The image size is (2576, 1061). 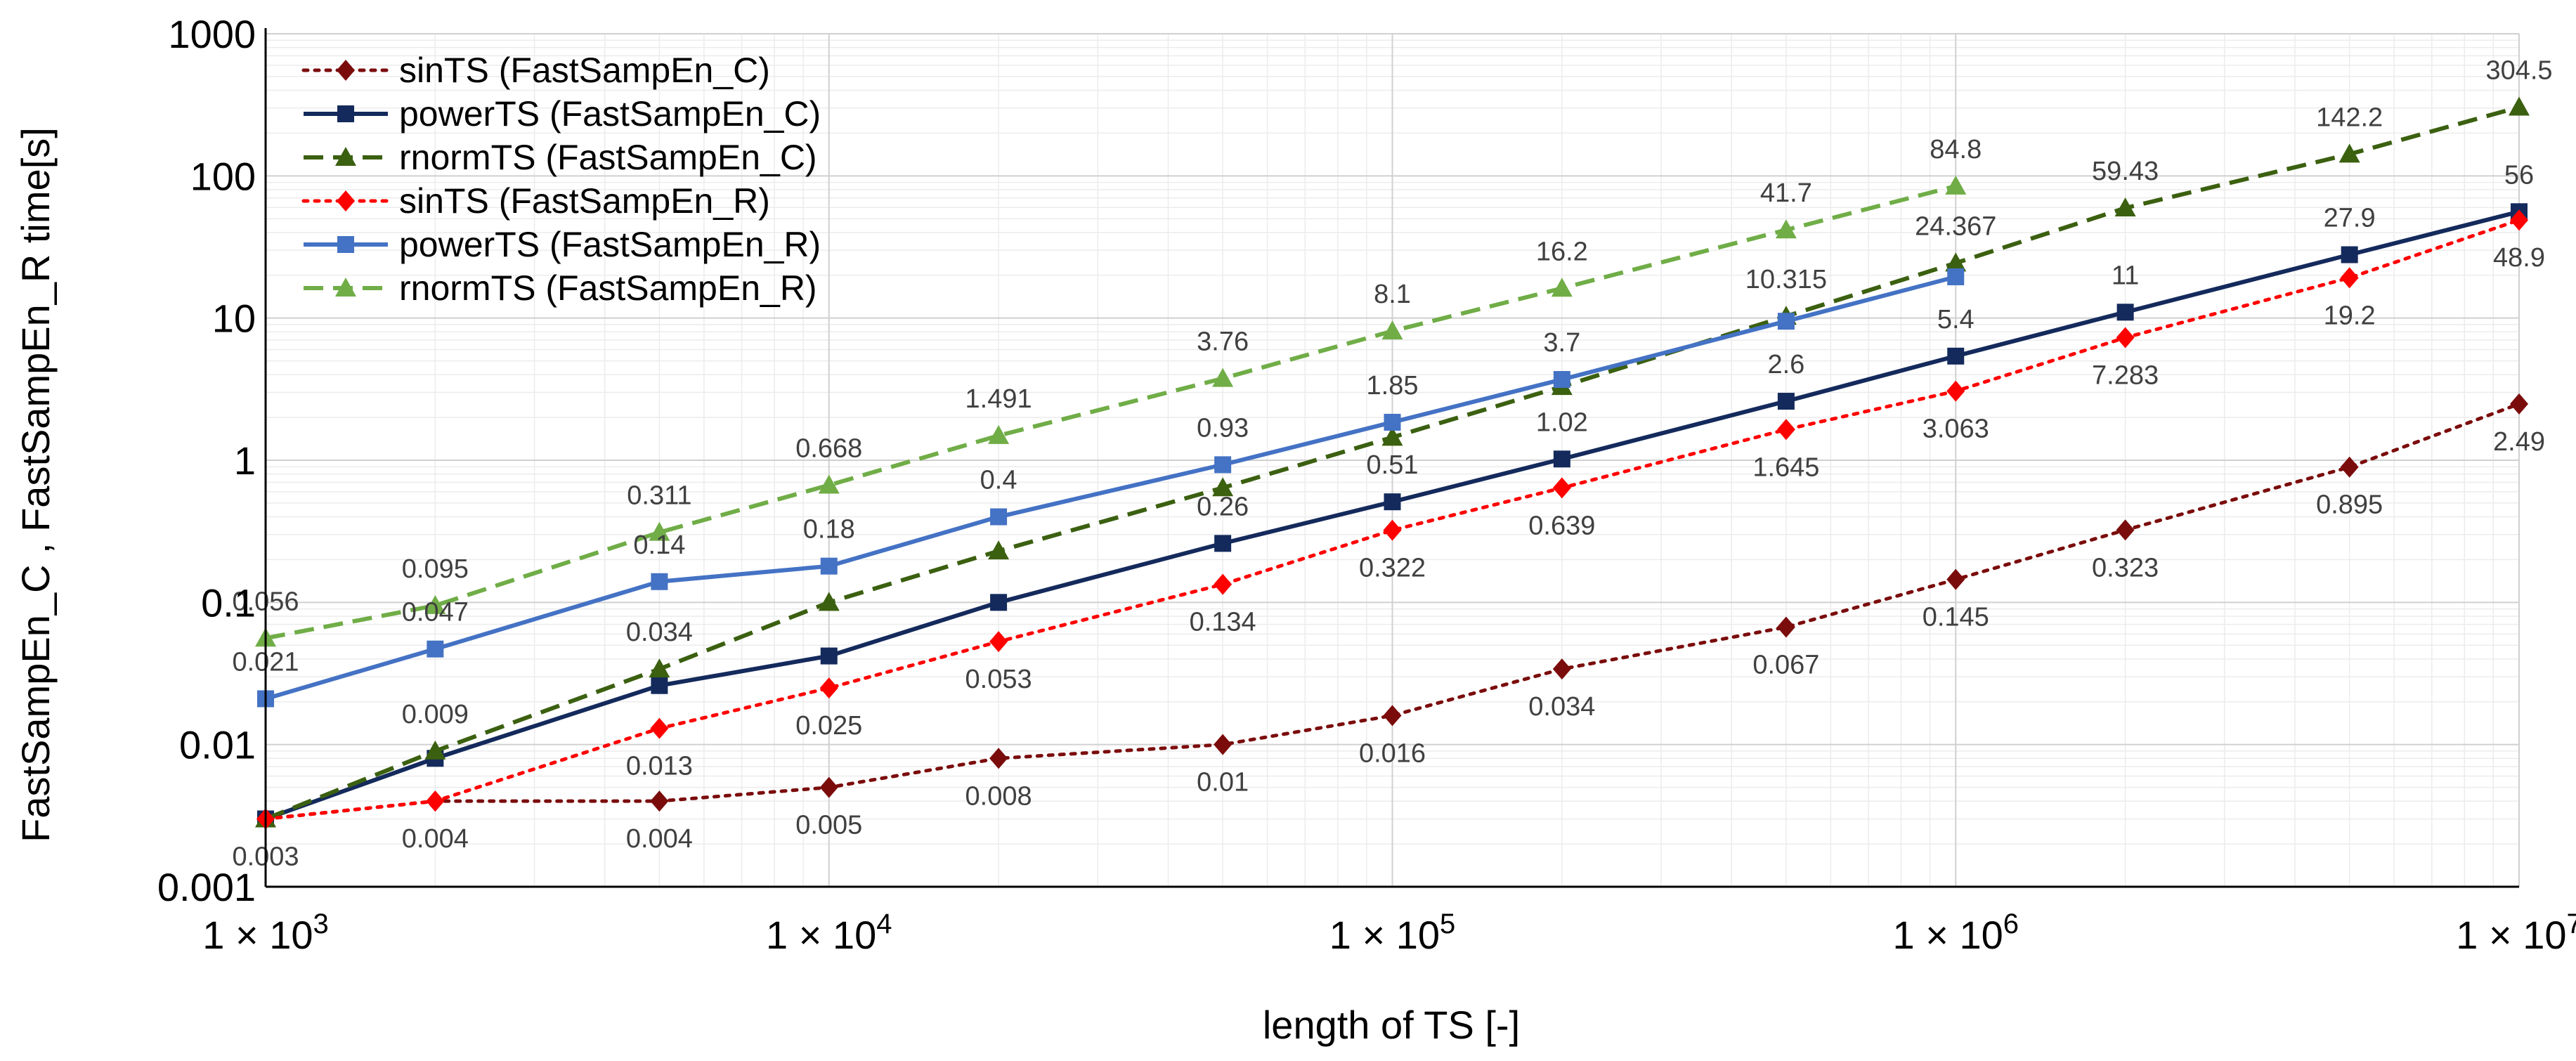 I want to click on data-label: 0.008, so click(x=999, y=796).